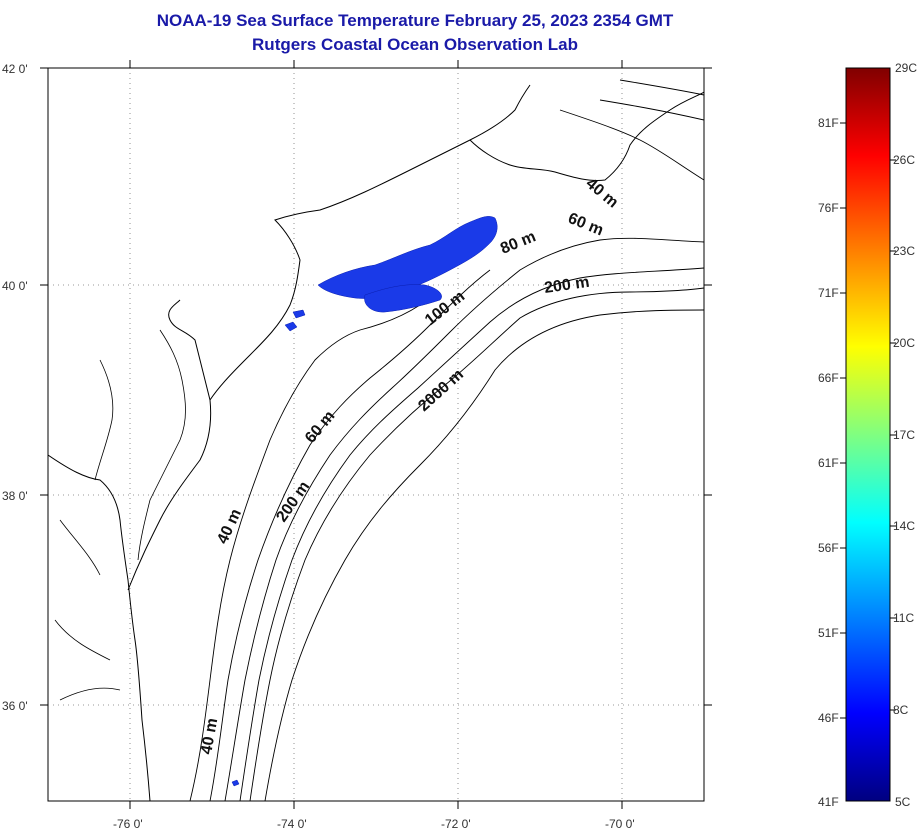 This screenshot has height=832, width=919. I want to click on lat-tick-labels: 42 0' 40 0' 38 0' 36 0', so click(15, 387).